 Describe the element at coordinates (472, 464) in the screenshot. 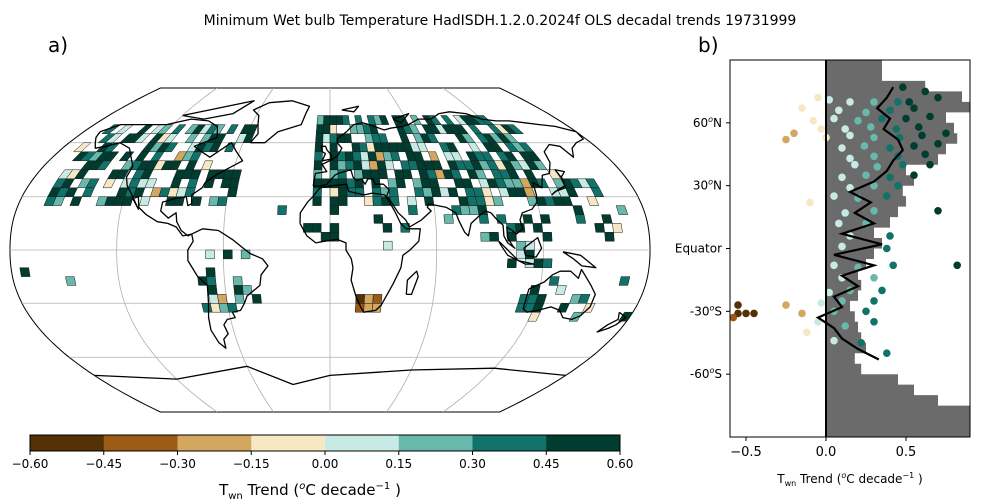

I see `colorbar-tick-label: 0.30` at that location.